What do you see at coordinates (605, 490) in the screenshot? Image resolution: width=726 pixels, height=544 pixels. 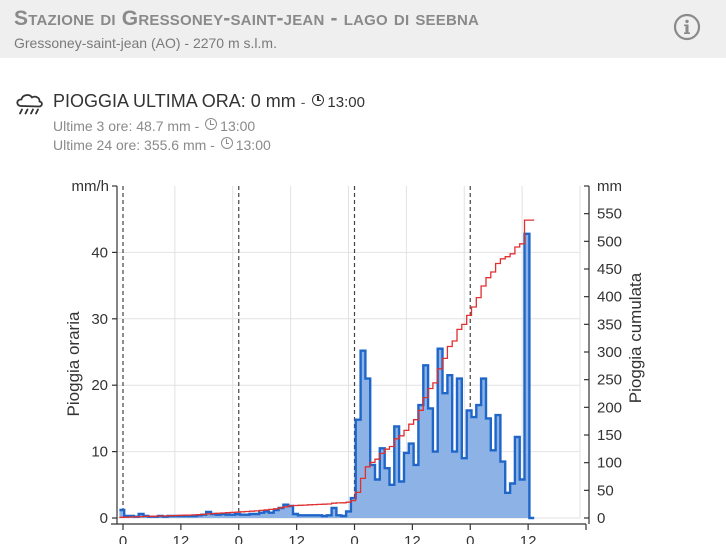 I see `right-axis-tick-label: 50` at bounding box center [605, 490].